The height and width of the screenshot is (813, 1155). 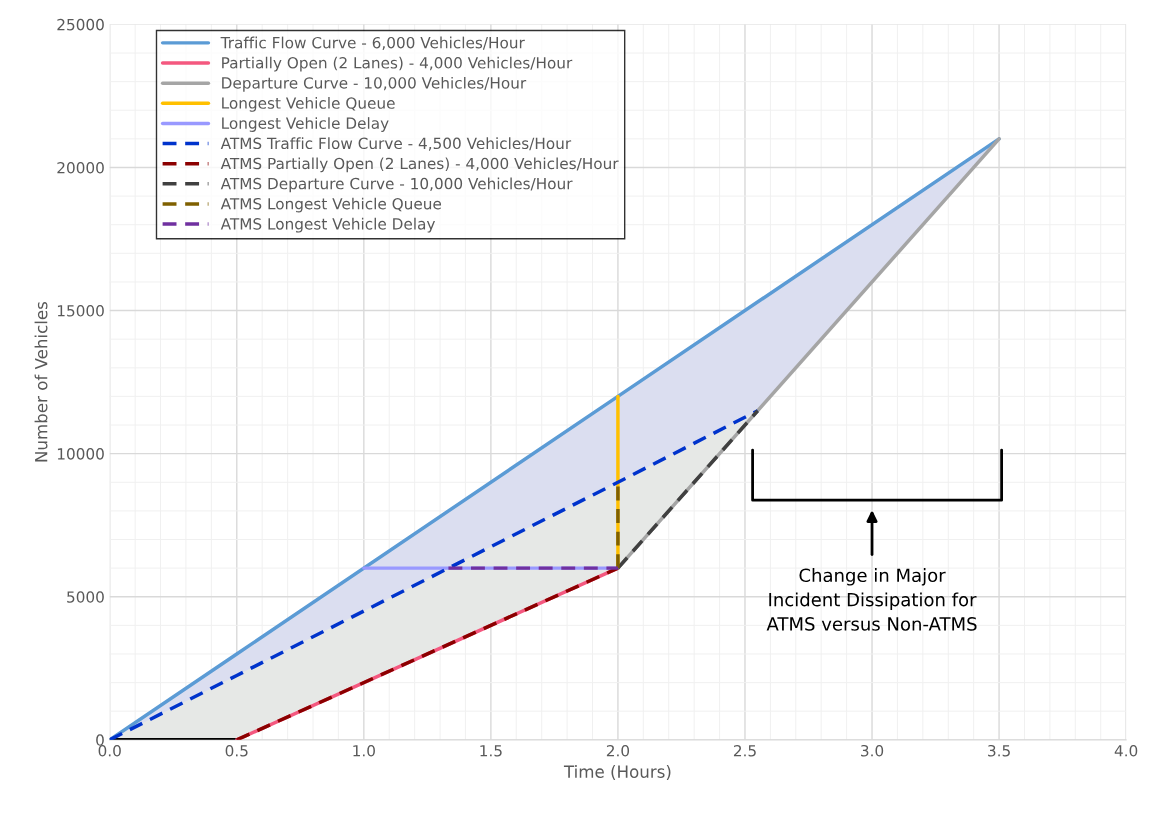 What do you see at coordinates (871, 599) in the screenshot?
I see `annotation: Change in Major Incident Dissipation for ATMS versus Non-ATMS` at bounding box center [871, 599].